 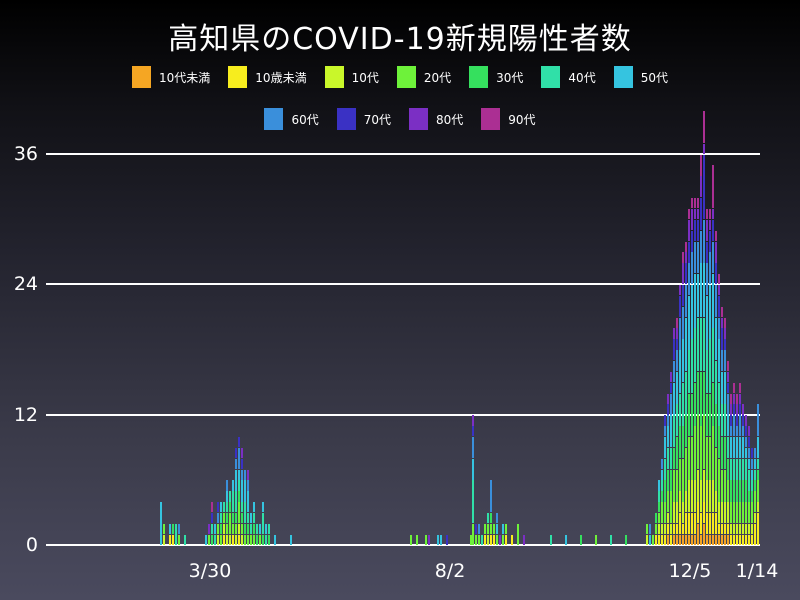 I want to click on legend-item-20代: 20代, so click(x=423, y=77).